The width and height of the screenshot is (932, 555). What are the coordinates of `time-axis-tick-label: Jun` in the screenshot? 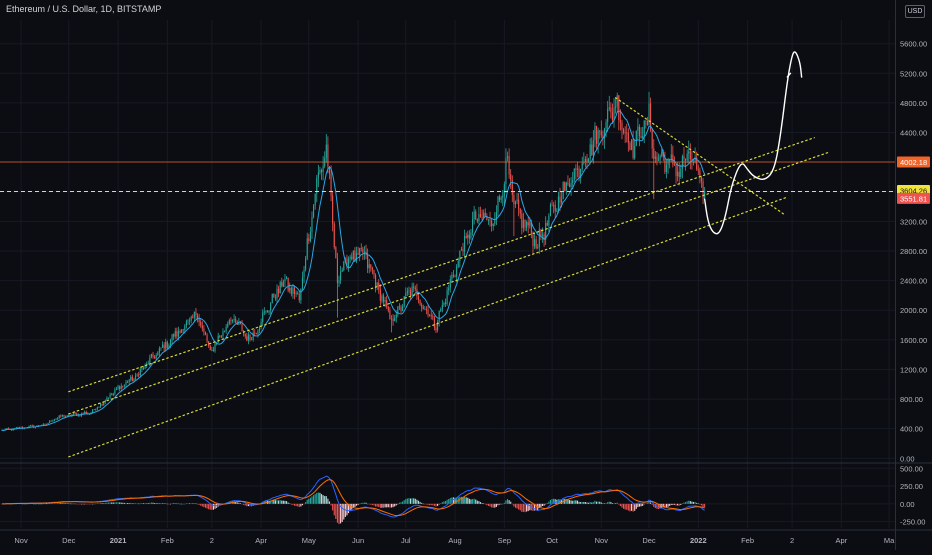 It's located at (358, 540).